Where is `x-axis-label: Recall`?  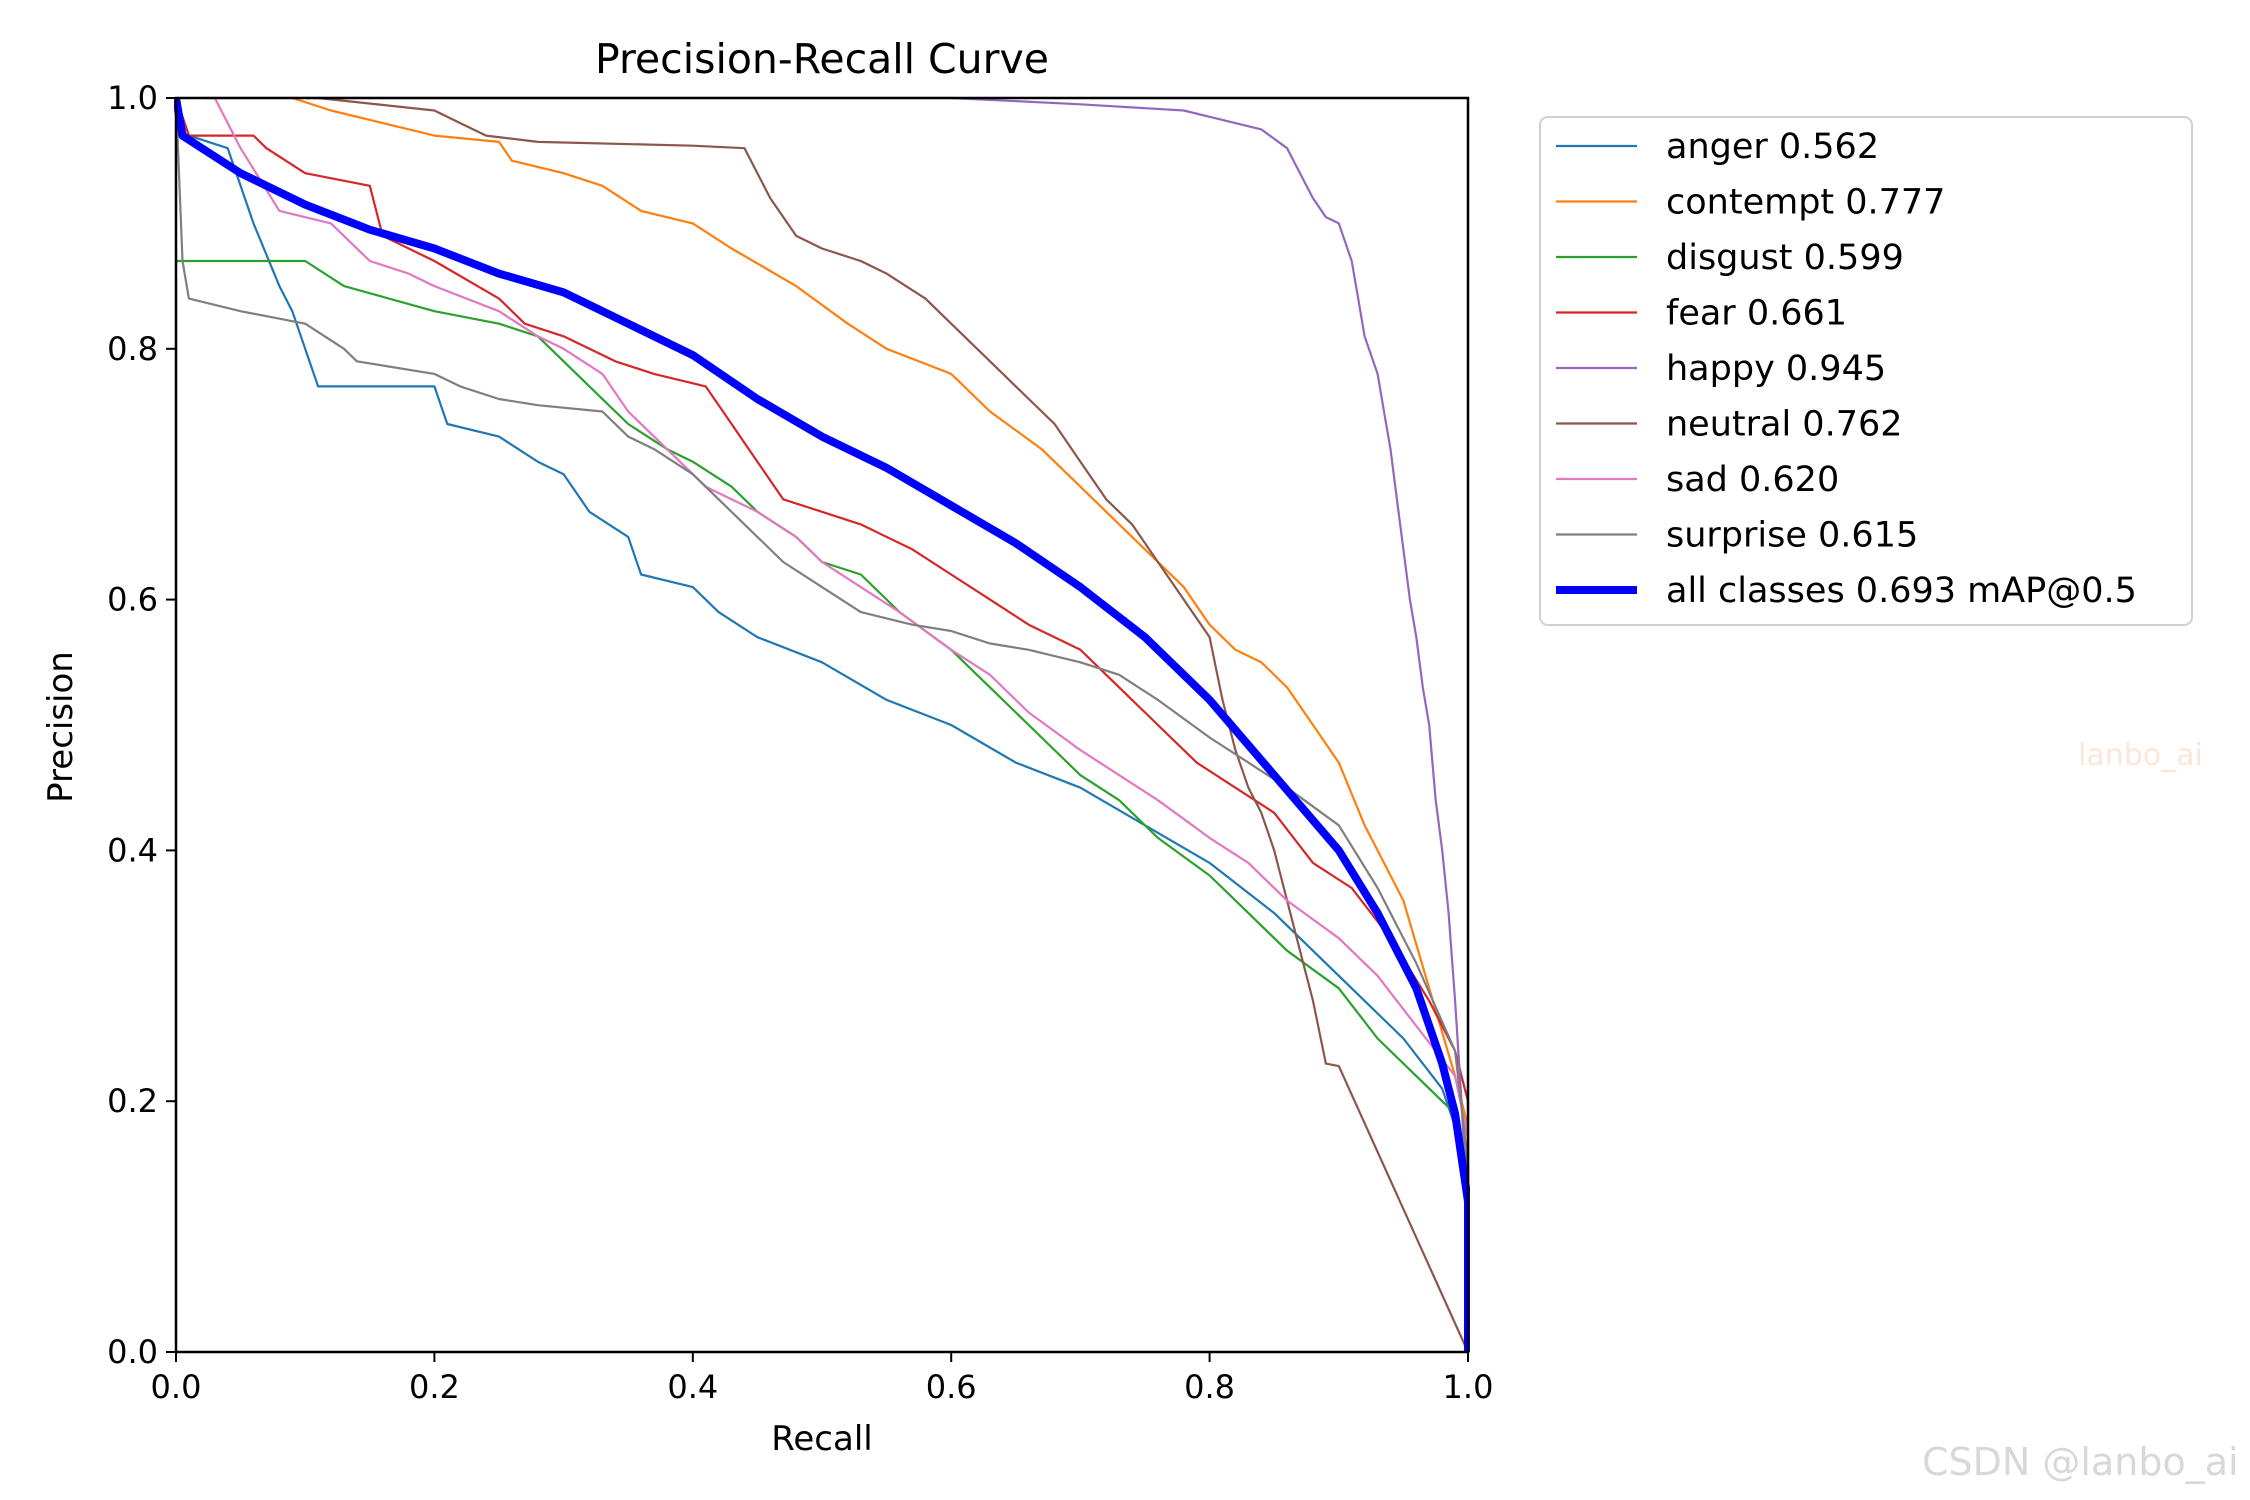 x-axis-label: Recall is located at coordinates (821, 1439).